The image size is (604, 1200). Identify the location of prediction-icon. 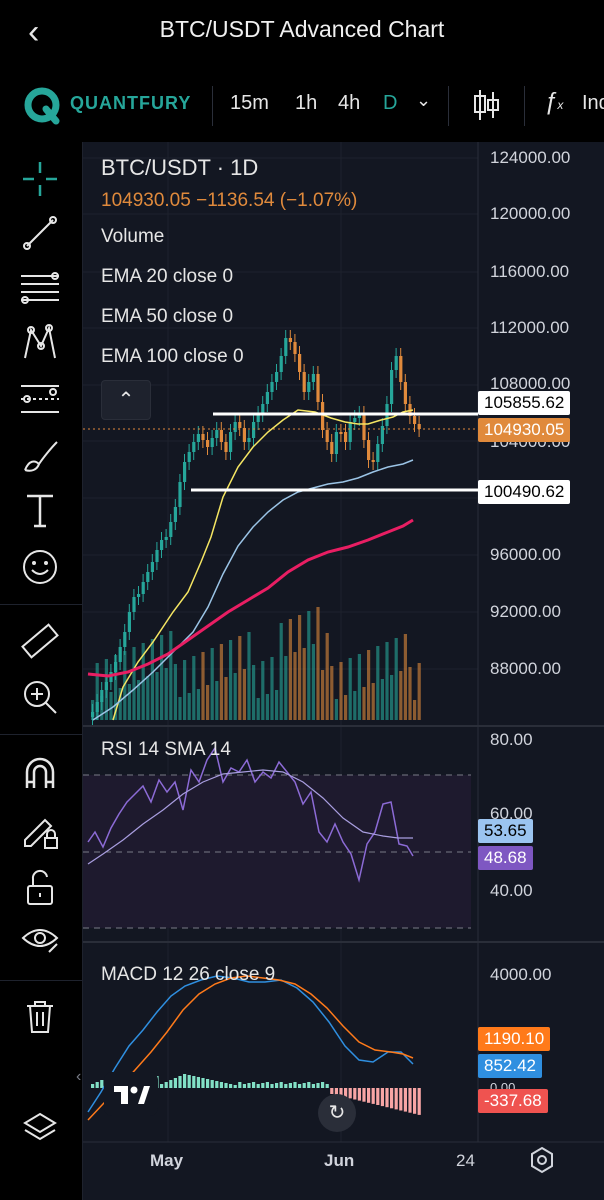
(40, 399).